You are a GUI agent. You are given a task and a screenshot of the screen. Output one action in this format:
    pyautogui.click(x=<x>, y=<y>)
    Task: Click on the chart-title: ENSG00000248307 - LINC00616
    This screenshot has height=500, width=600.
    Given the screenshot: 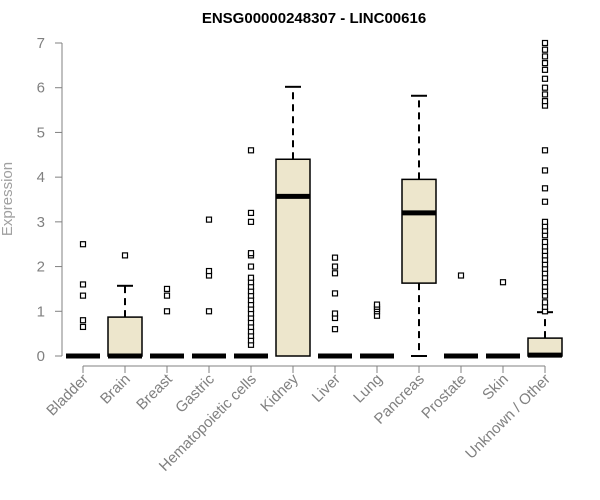 What is the action you would take?
    pyautogui.click(x=314, y=18)
    